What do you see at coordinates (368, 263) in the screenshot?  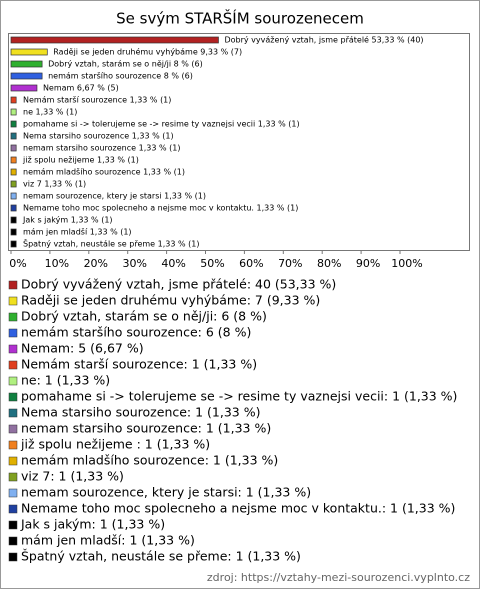 I see `x-tick-label: 90%` at bounding box center [368, 263].